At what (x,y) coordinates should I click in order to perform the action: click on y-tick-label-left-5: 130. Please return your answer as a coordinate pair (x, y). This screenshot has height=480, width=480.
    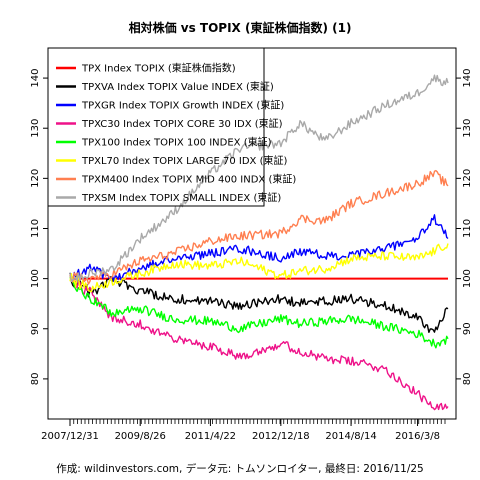
    Looking at the image, I should click on (35, 128).